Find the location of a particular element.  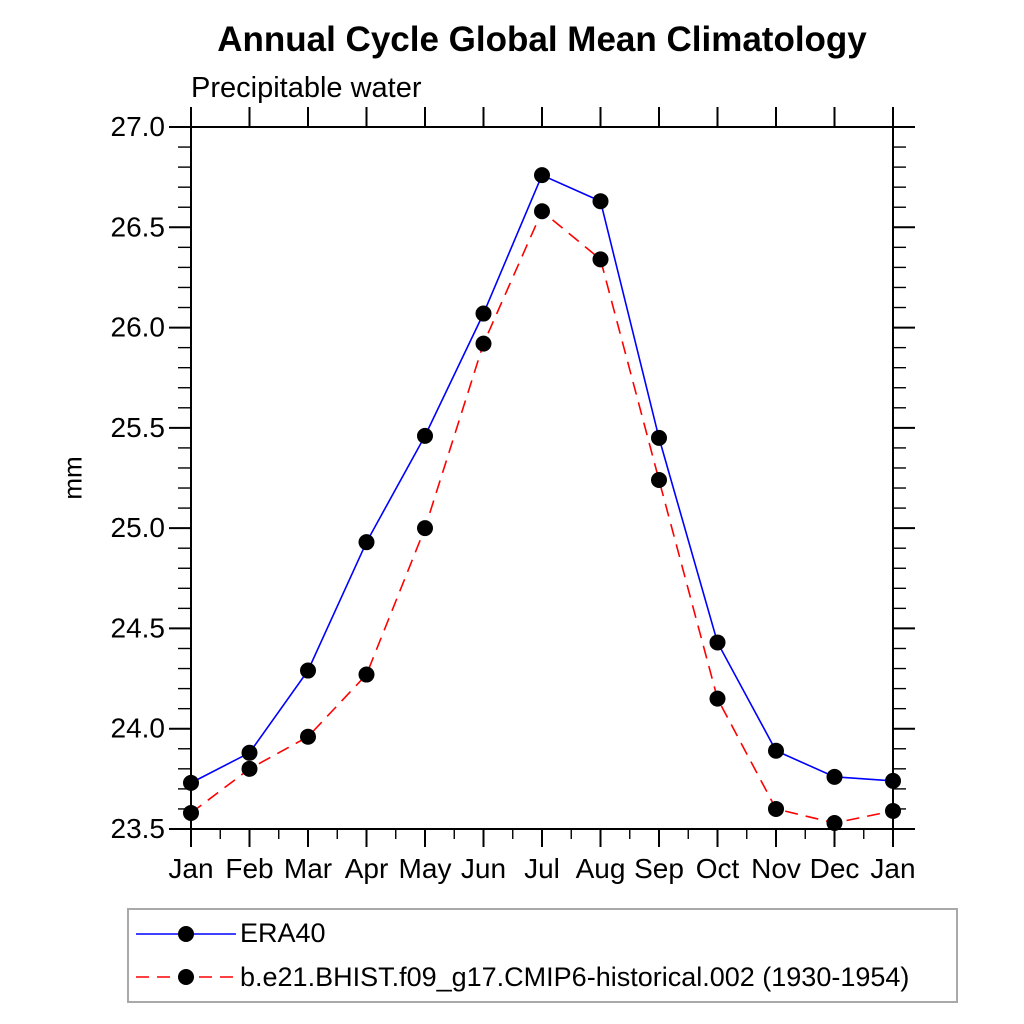

x-tick-label: Apr is located at coordinates (367, 868).